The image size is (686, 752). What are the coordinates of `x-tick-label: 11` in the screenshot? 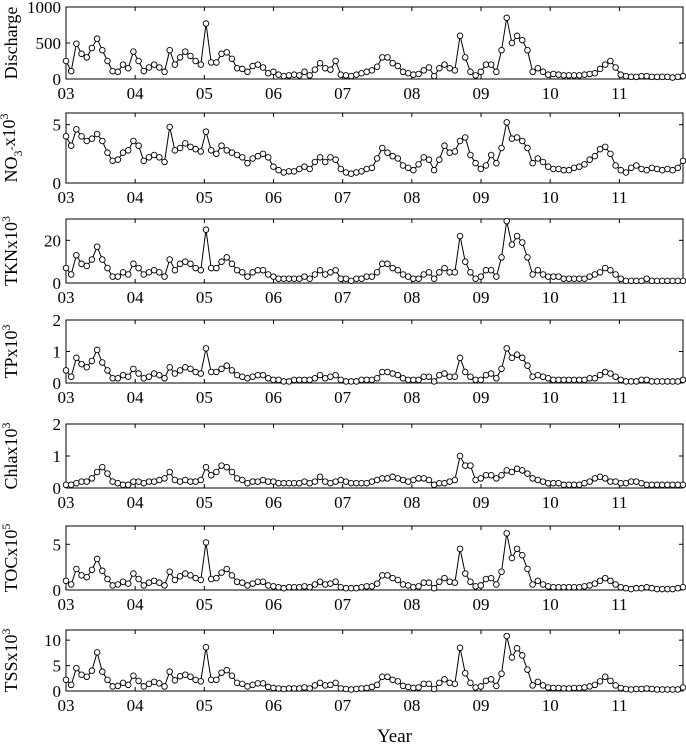 It's located at (619, 197).